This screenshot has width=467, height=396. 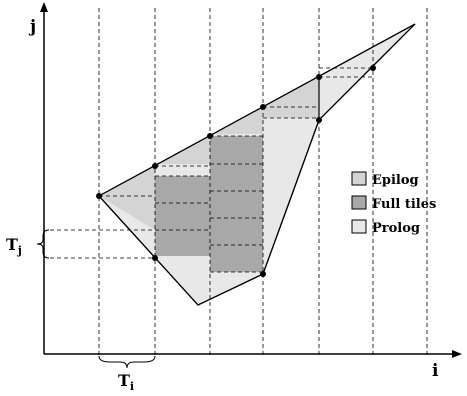 I want to click on legend-label-full-tiles: Full tiles, so click(x=404, y=204).